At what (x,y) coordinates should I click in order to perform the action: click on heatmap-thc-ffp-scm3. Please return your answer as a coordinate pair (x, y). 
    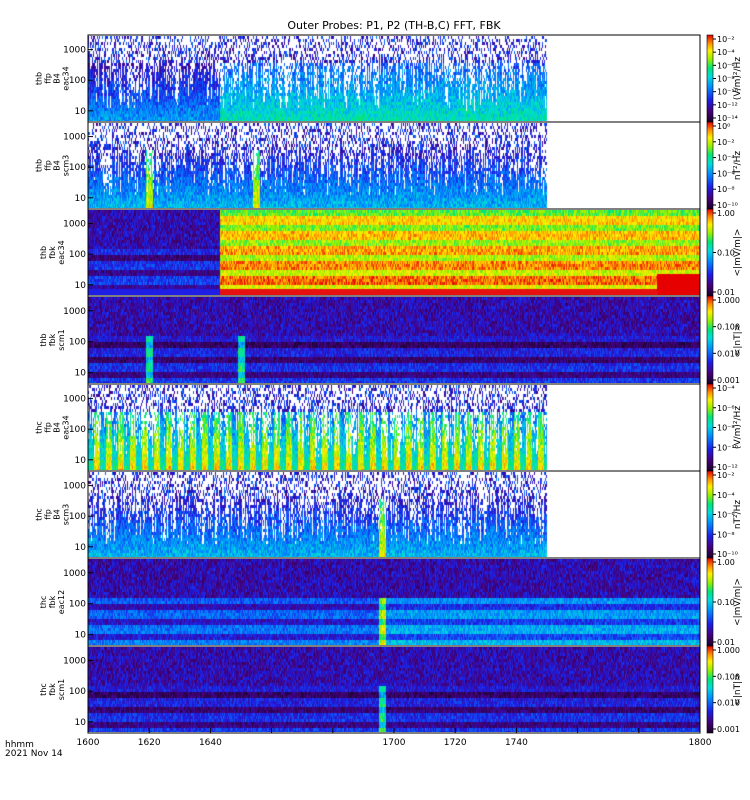
    Looking at the image, I should click on (394, 514).